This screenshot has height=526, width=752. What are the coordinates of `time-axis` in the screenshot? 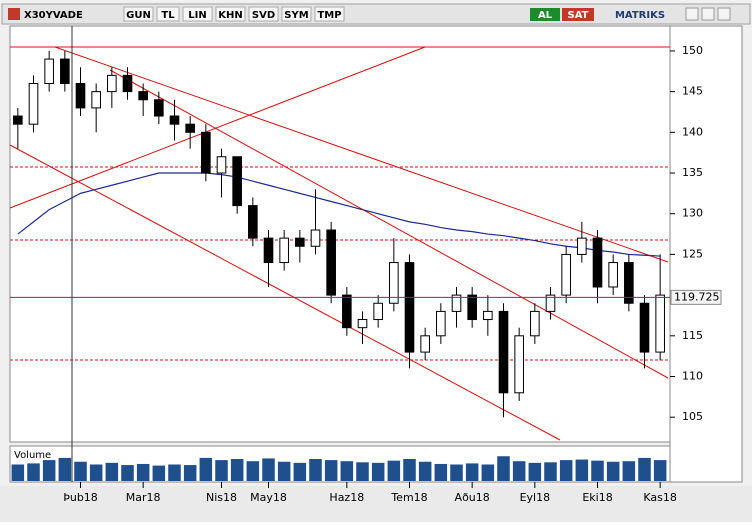 It's located at (376, 504).